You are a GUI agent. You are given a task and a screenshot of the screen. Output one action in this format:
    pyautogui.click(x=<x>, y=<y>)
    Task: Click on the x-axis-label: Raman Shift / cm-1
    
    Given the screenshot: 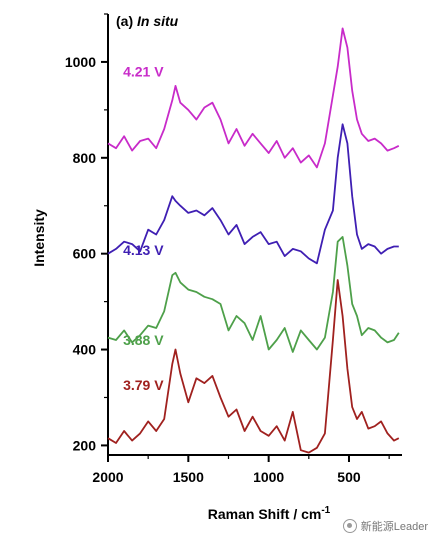 What is the action you would take?
    pyautogui.click(x=269, y=513)
    